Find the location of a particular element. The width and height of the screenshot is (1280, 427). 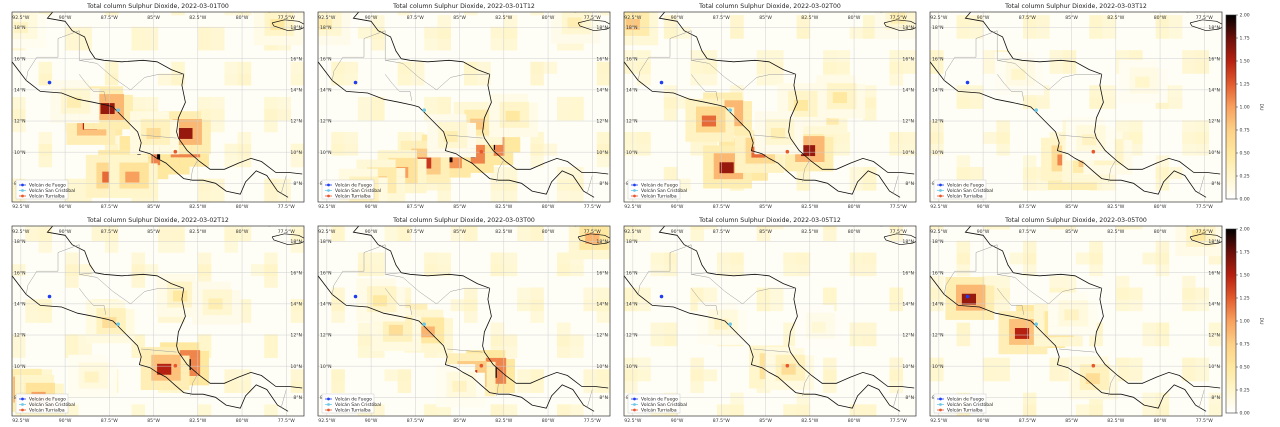

x-tick-label: 77.5°W is located at coordinates (287, 232).